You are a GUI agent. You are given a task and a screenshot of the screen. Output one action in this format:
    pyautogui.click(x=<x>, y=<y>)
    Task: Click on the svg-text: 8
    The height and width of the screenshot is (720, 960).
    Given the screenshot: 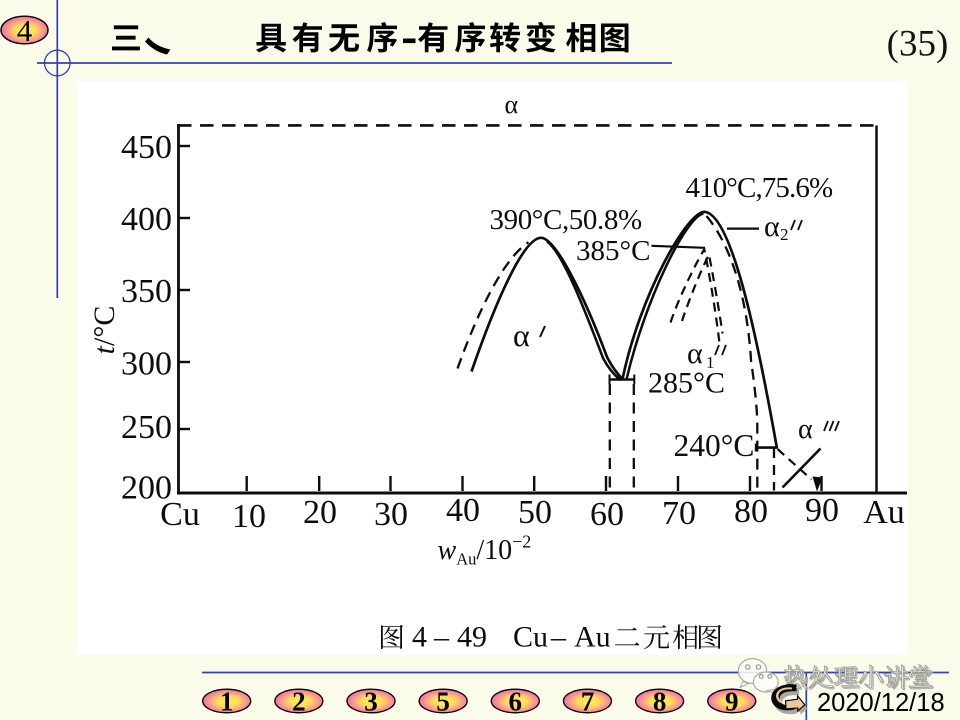 What is the action you would take?
    pyautogui.click(x=660, y=702)
    